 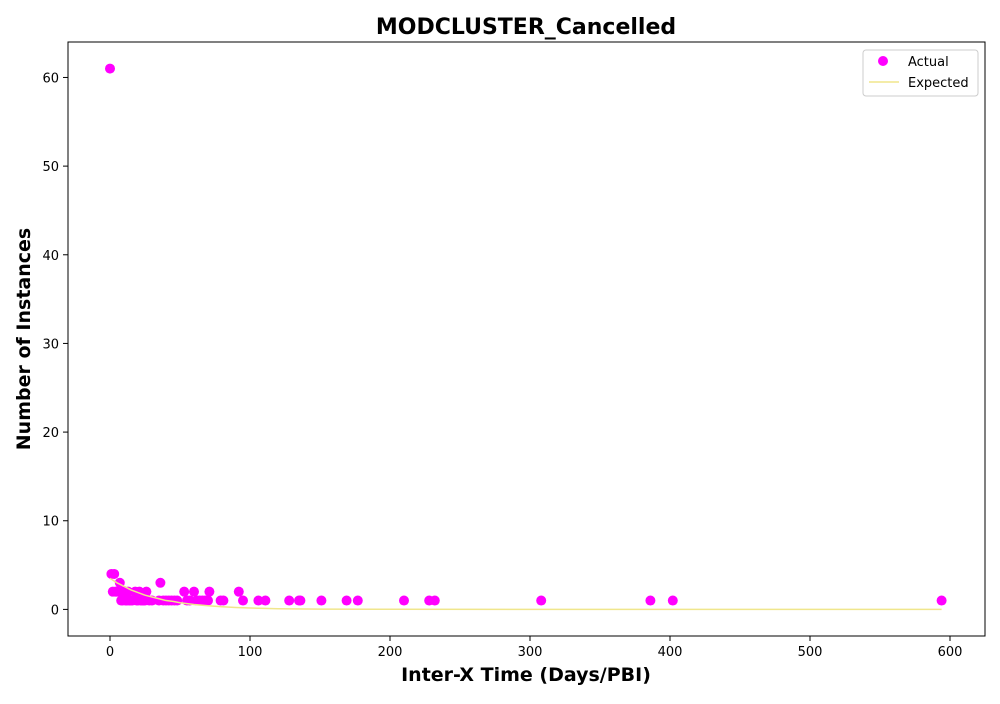 What do you see at coordinates (525, 594) in the screenshot?
I see `expected-line` at bounding box center [525, 594].